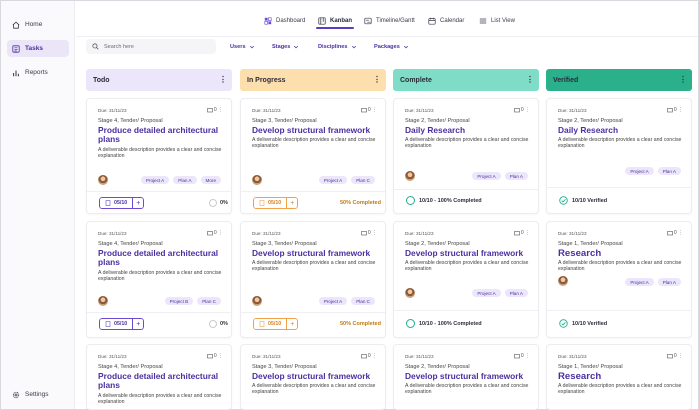 Image resolution: width=699 pixels, height=410 pixels. Describe the element at coordinates (337, 47) in the screenshot. I see `filter-disciplines: Disciplines` at that location.